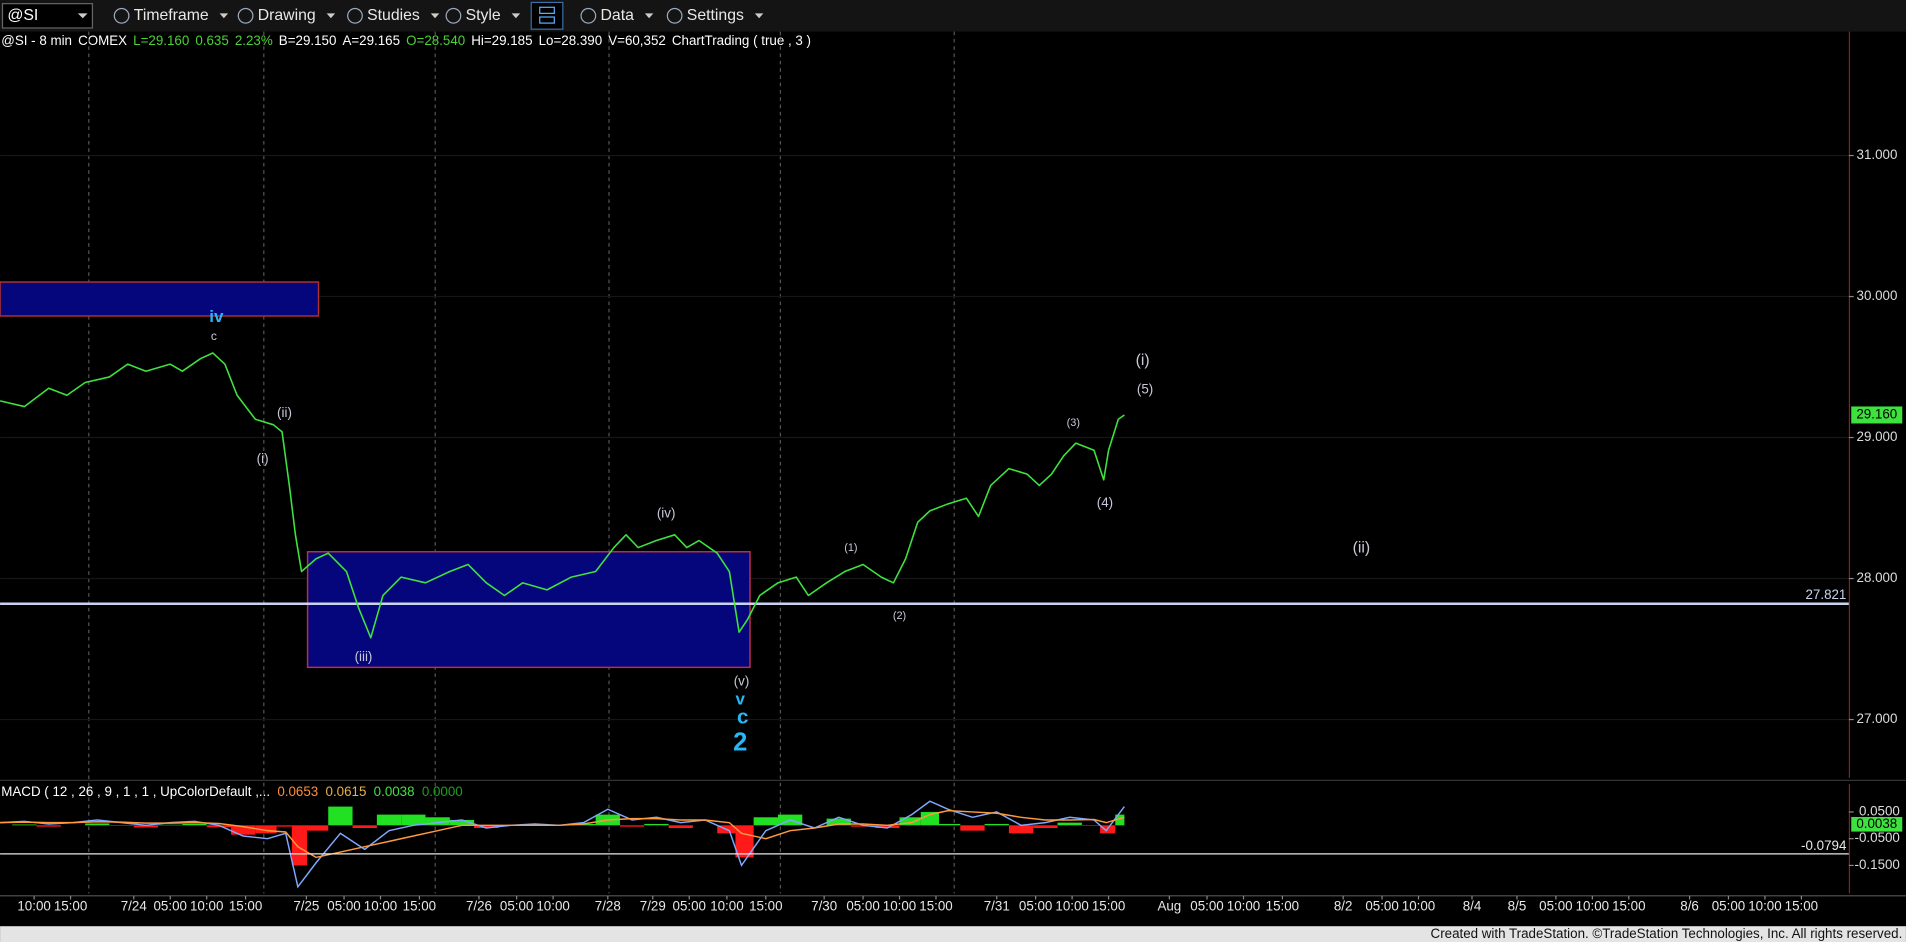 The height and width of the screenshot is (942, 1906). I want to click on wave-label: (5), so click(1145, 389).